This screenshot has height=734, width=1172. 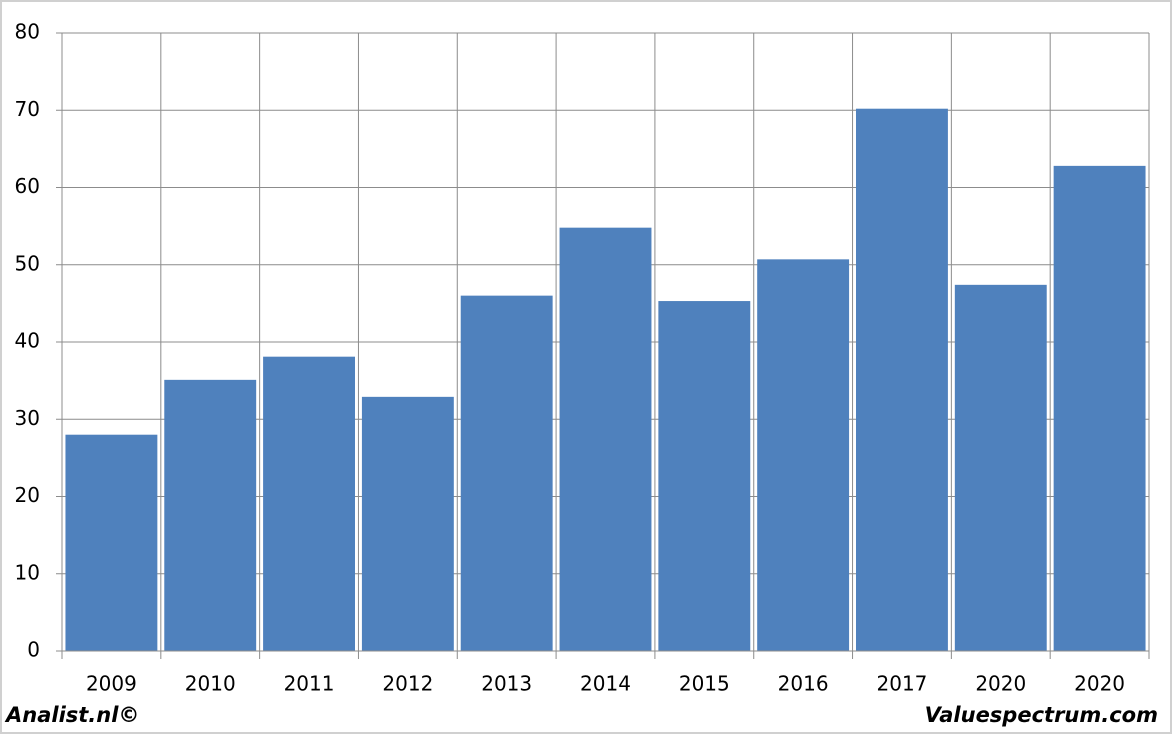 What do you see at coordinates (1041, 715) in the screenshot?
I see `source-right: Valuespectrum.com` at bounding box center [1041, 715].